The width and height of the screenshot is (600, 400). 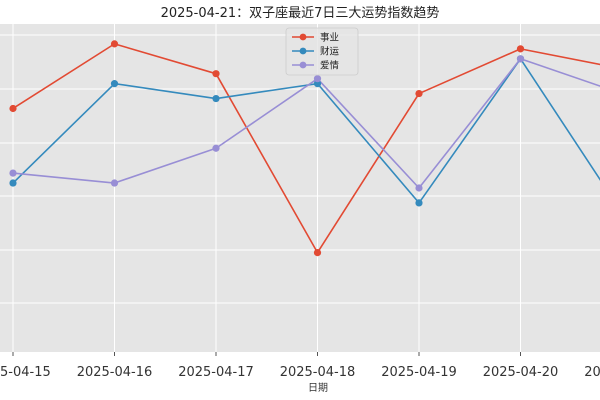 What do you see at coordinates (521, 372) in the screenshot?
I see `x-tick-label: 2025-04-20` at bounding box center [521, 372].